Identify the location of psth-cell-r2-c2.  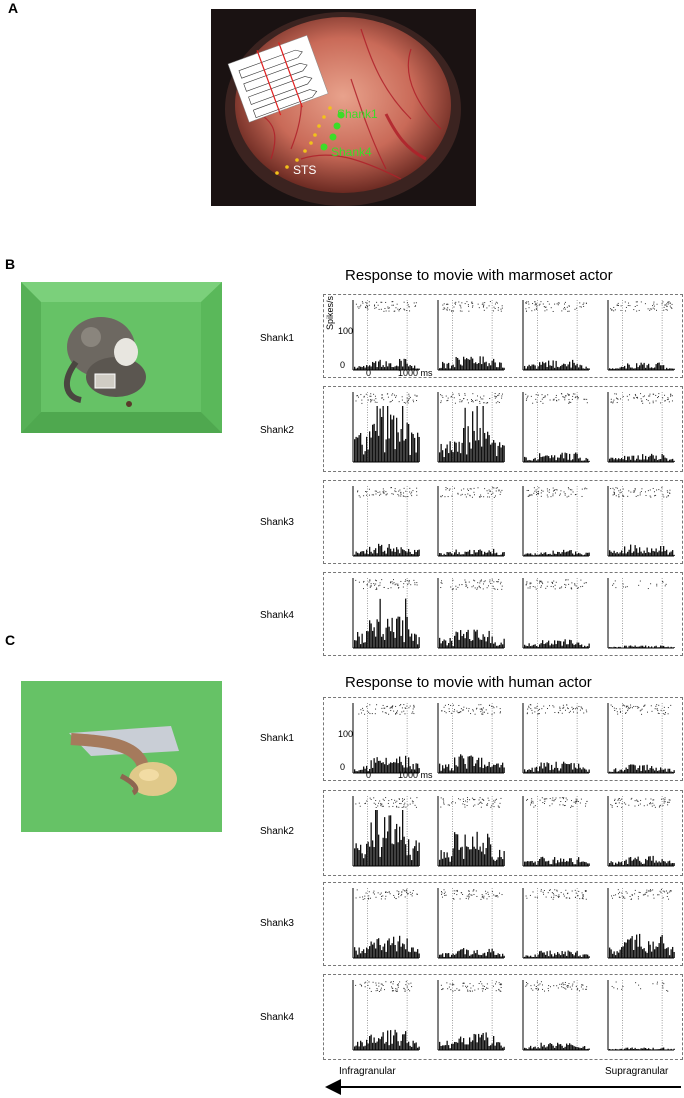
(471, 831).